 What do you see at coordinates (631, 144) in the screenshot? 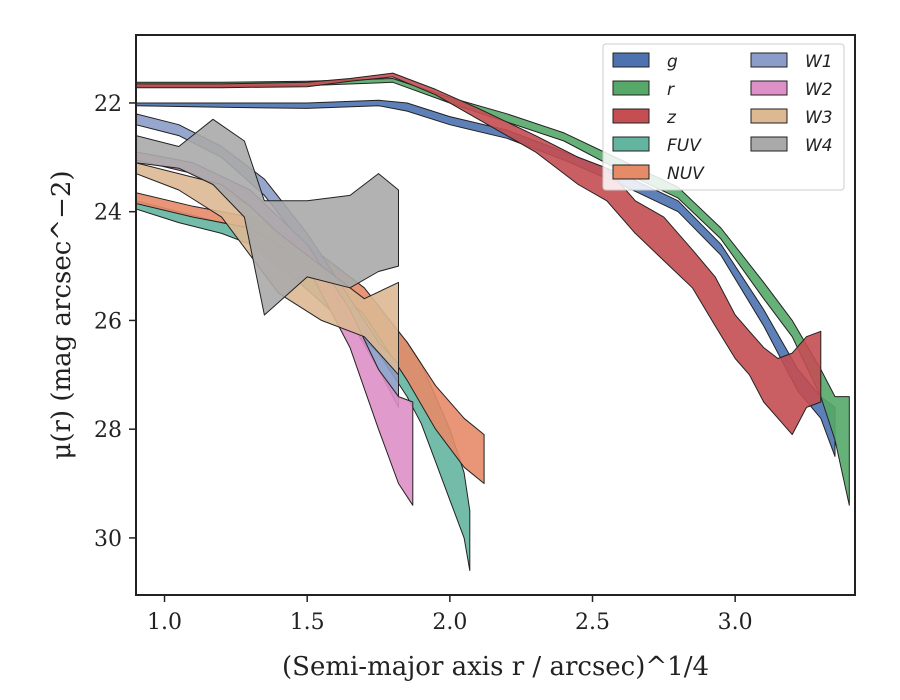
I see `legend-swatch-fuv` at bounding box center [631, 144].